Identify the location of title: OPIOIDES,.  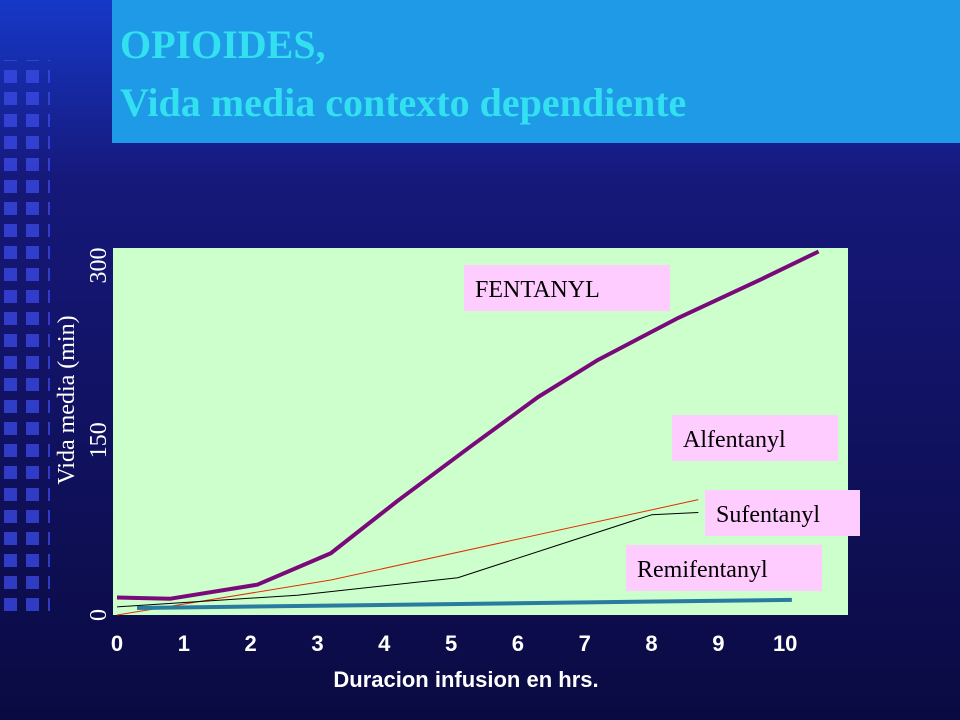
(223, 44).